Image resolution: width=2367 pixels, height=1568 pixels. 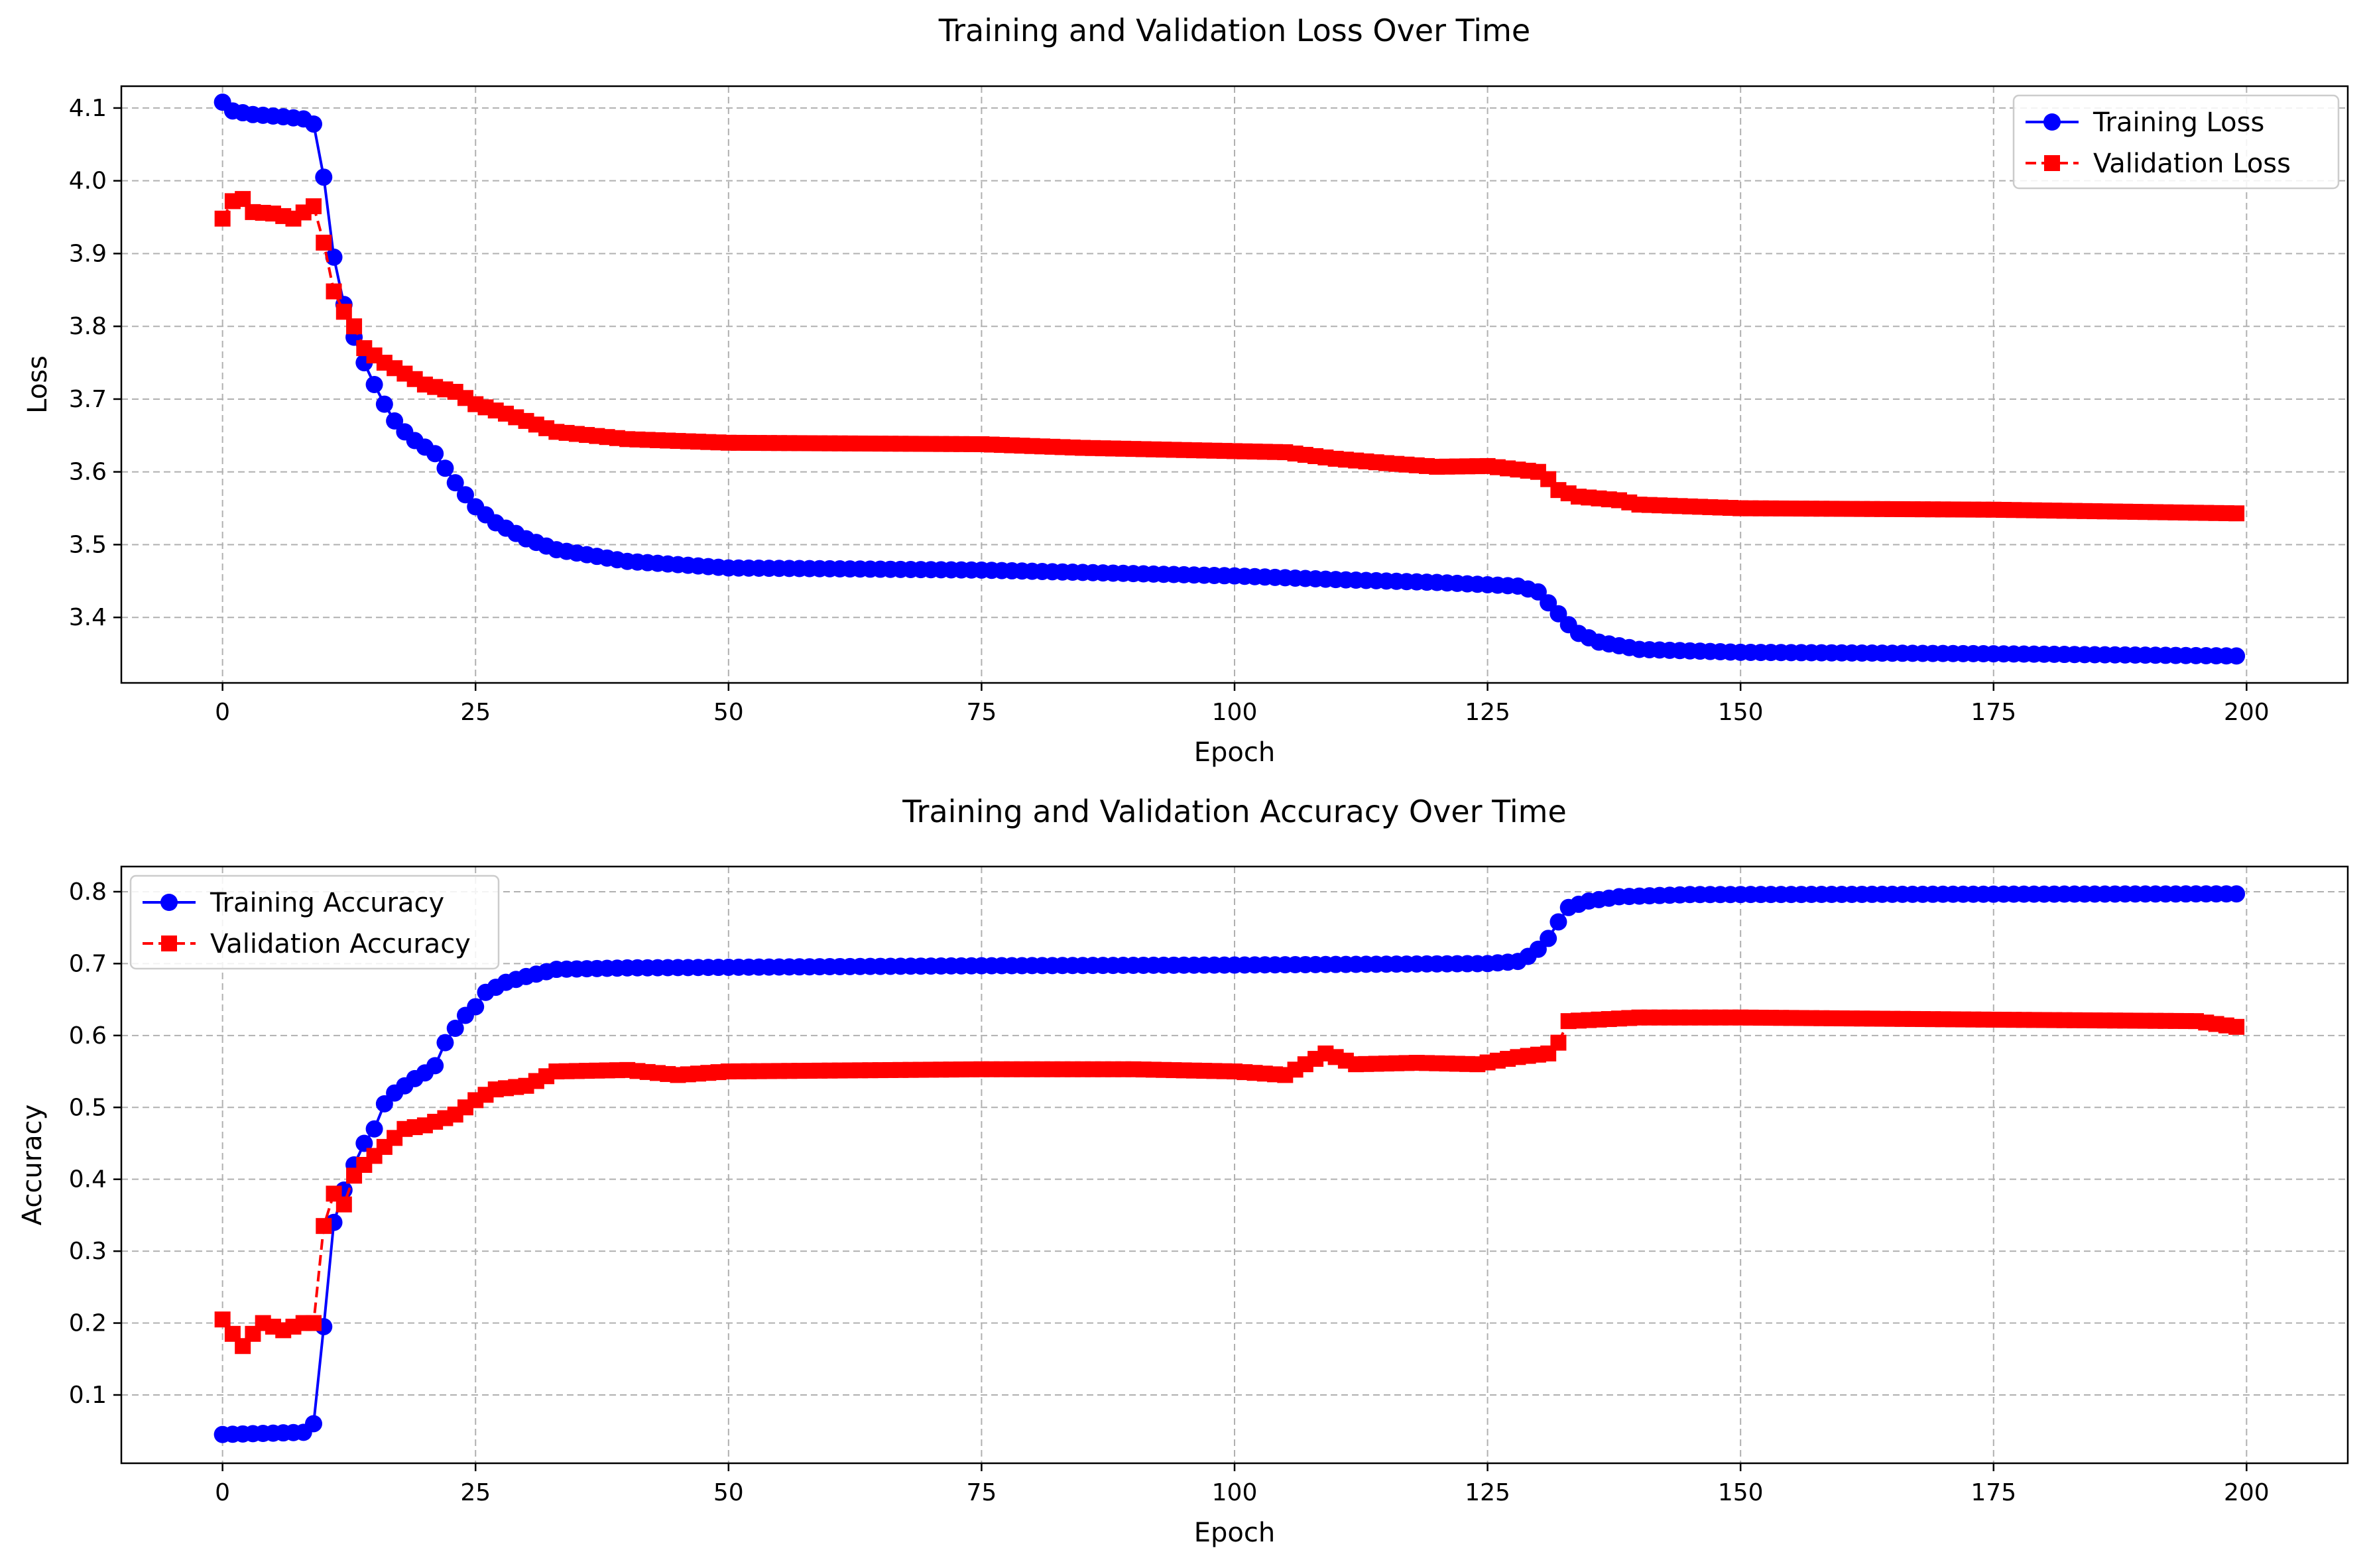 What do you see at coordinates (475, 1492) in the screenshot?
I see `accuracy-x-tick-label: 25` at bounding box center [475, 1492].